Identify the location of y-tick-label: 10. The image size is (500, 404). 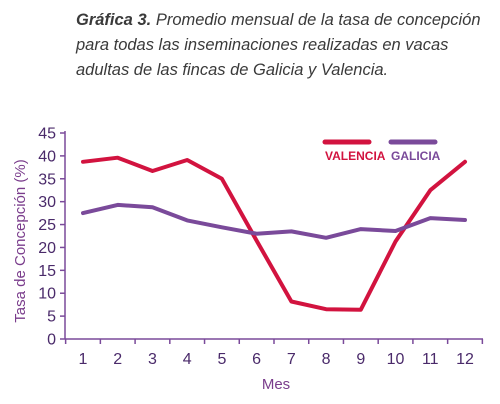
(47, 294).